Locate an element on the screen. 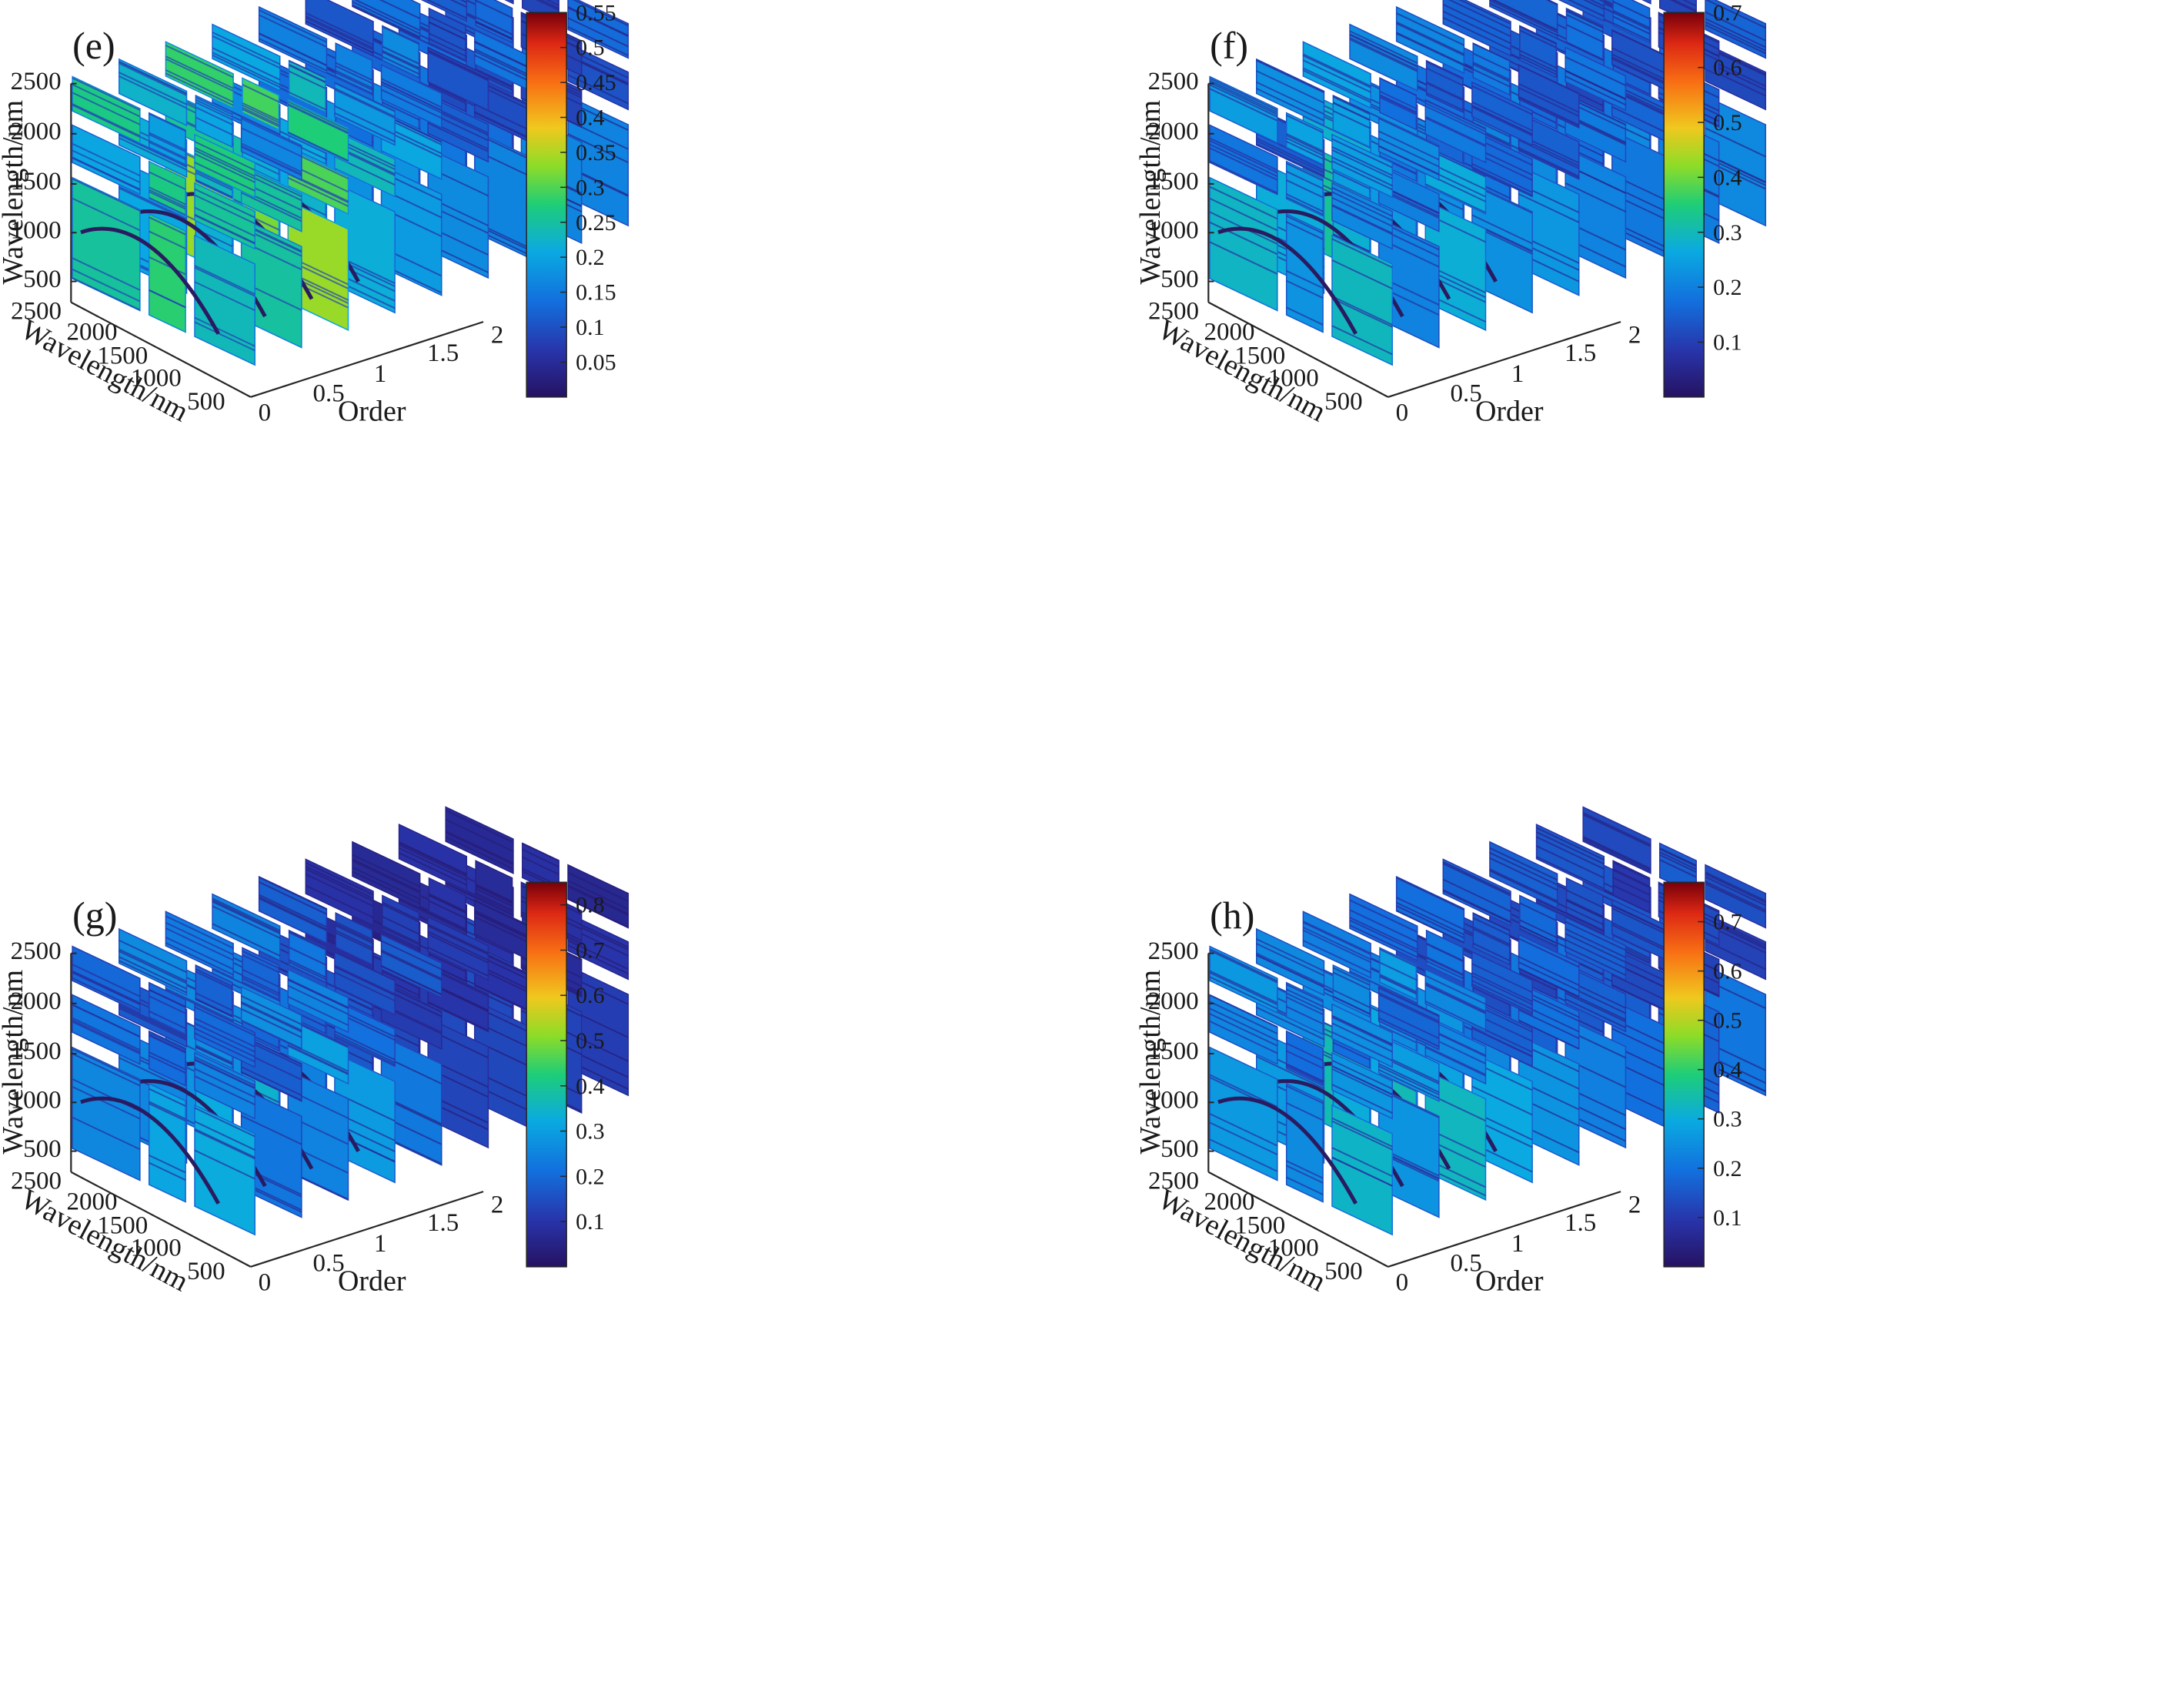  z-tick-label: 2000 is located at coordinates (37, 1001).